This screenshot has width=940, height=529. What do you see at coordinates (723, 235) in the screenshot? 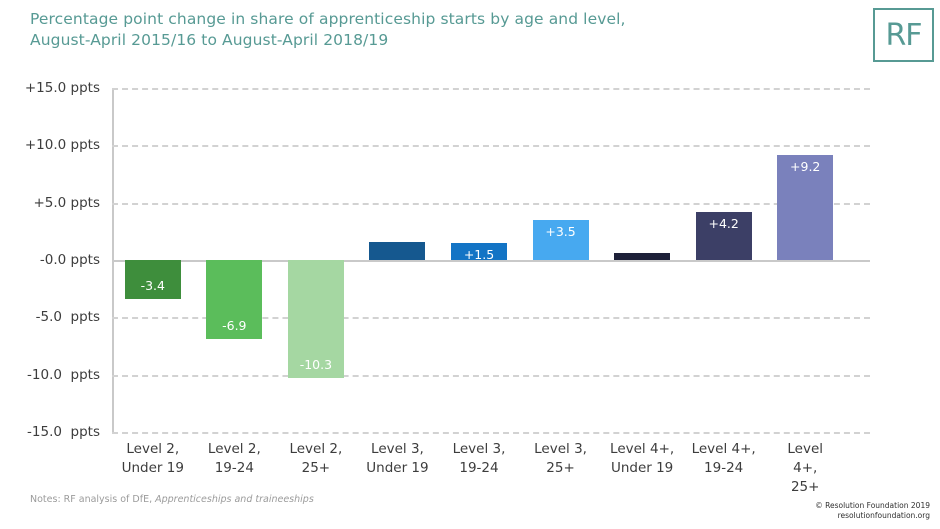
I see `bar-level-4+-19-24: +4.2` at bounding box center [723, 235].